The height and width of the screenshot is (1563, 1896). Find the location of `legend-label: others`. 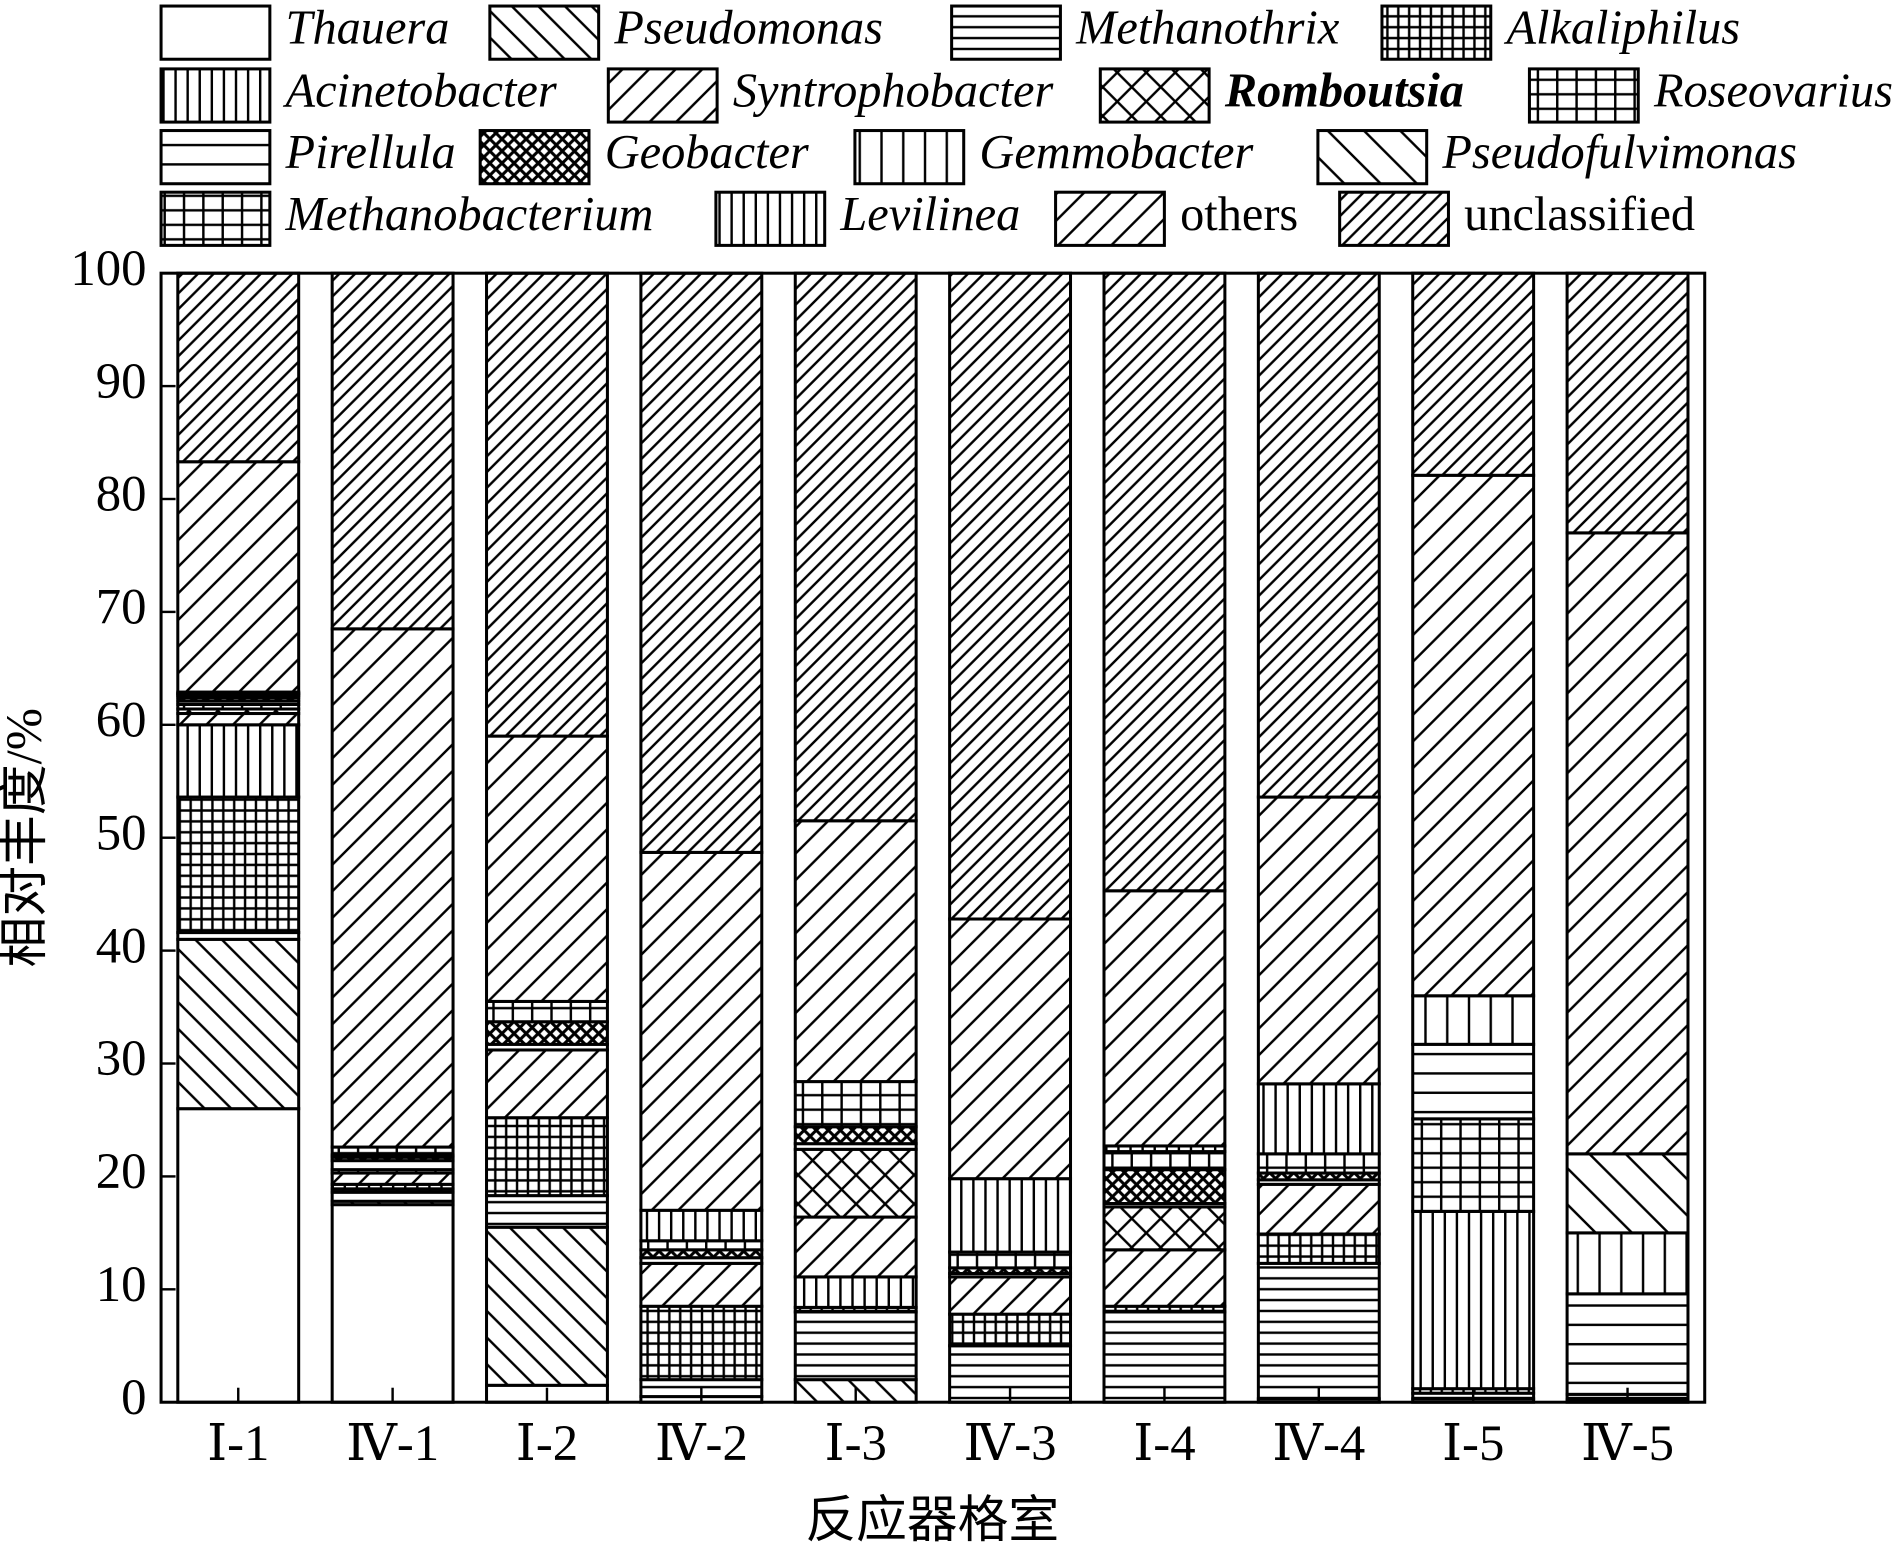

legend-label: others is located at coordinates (1239, 214).